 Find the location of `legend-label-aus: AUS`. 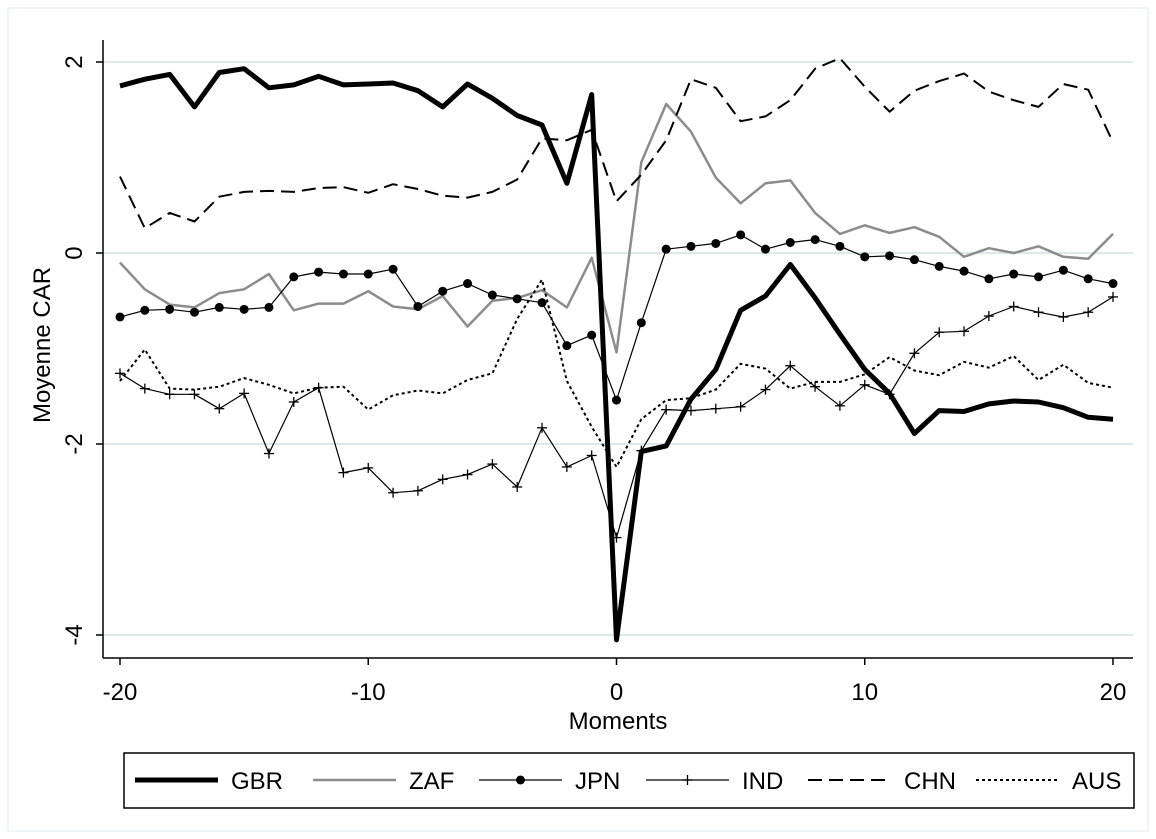

legend-label-aus: AUS is located at coordinates (1096, 781).